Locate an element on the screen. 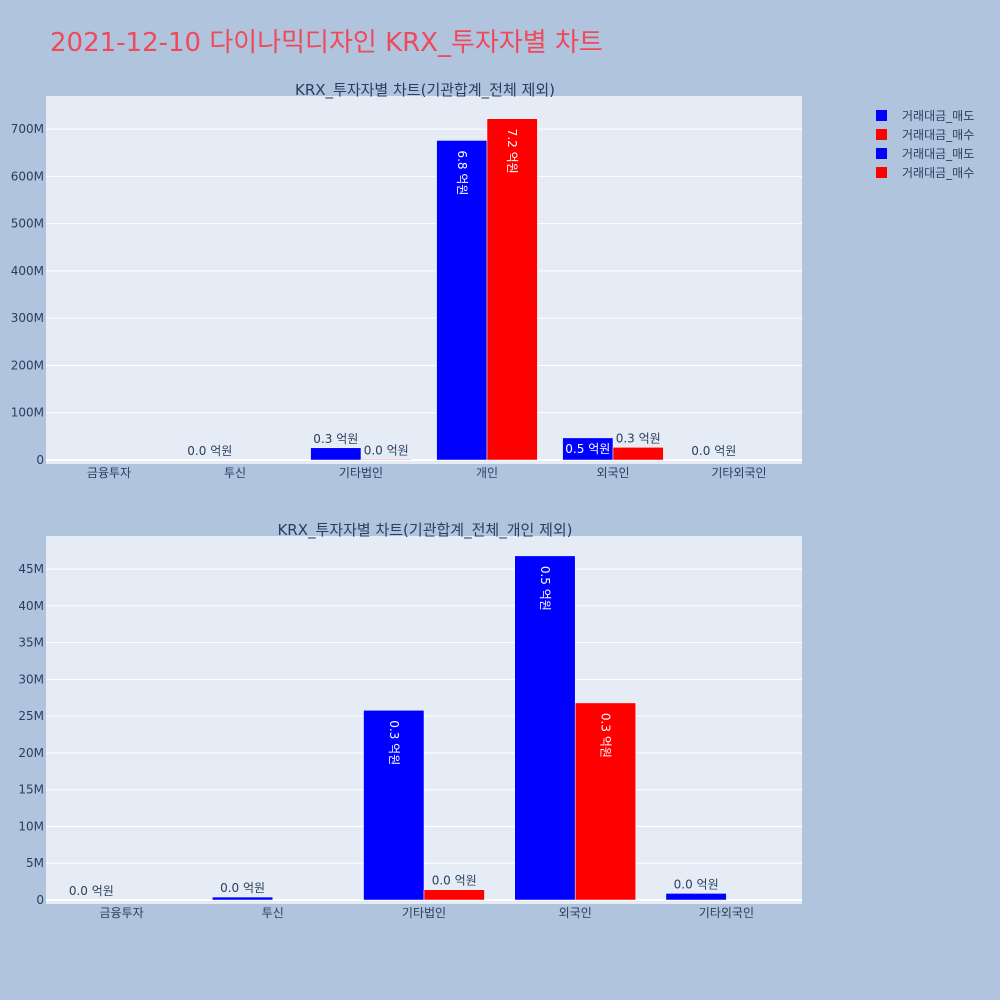 The height and width of the screenshot is (1000, 1000). y-tick-label: 10M is located at coordinates (31, 826).